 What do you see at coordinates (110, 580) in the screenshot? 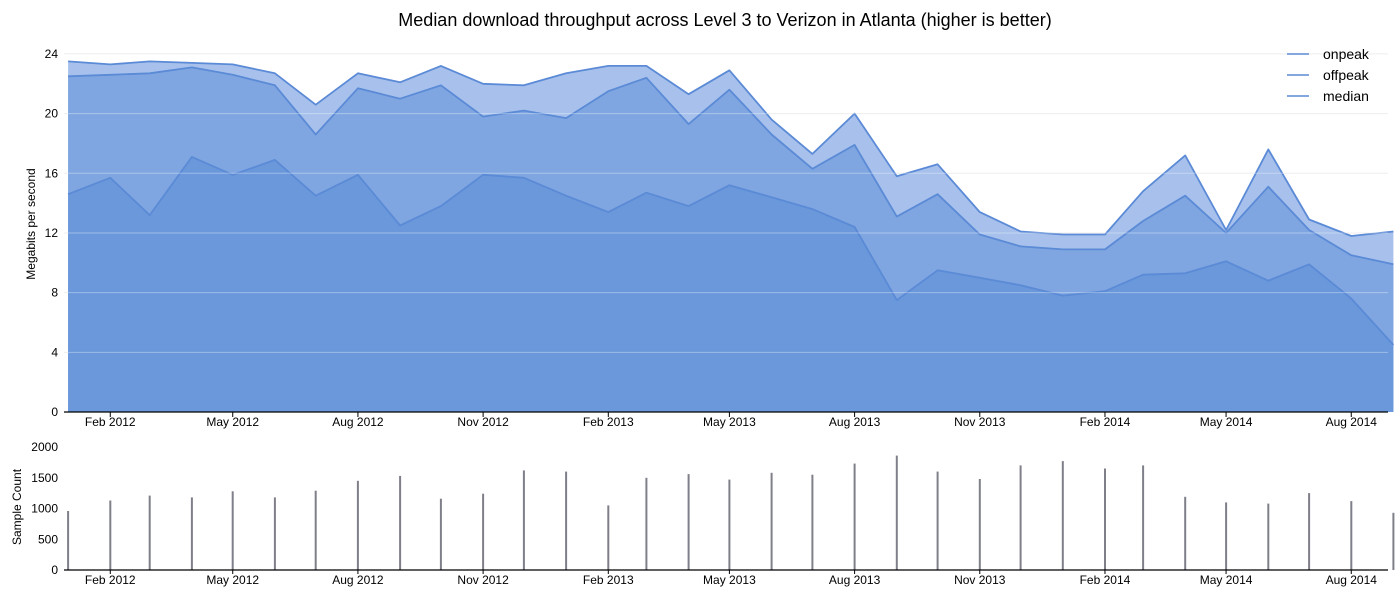
I see `count-x-tick-label: Feb 2012` at bounding box center [110, 580].